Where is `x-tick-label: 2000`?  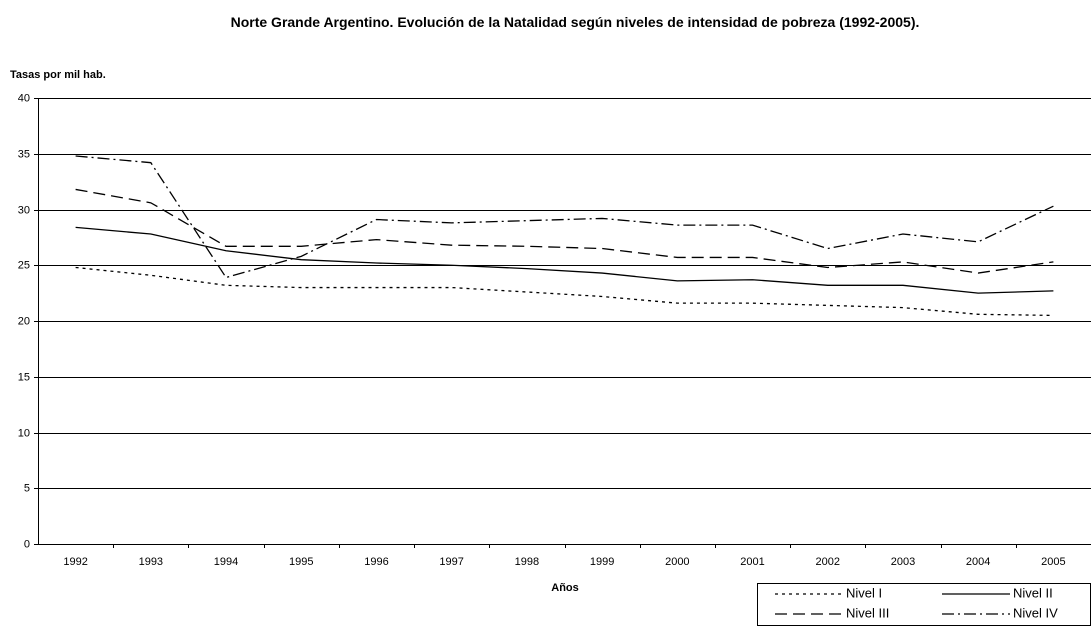 x-tick-label: 2000 is located at coordinates (677, 562).